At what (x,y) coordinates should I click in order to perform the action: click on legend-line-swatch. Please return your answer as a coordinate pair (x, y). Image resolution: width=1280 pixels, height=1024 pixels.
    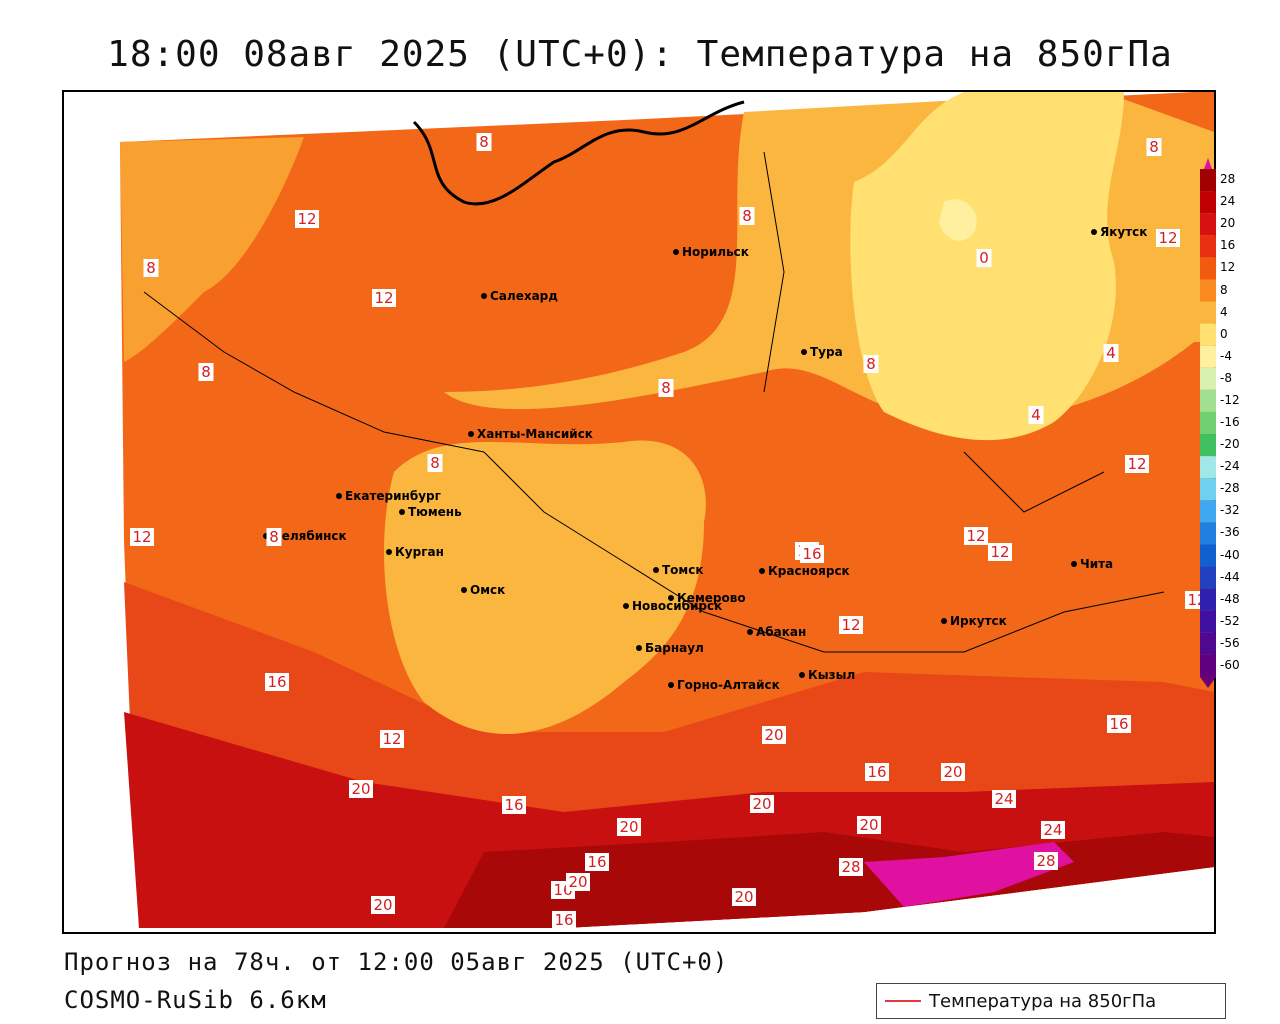
    Looking at the image, I should click on (903, 1001).